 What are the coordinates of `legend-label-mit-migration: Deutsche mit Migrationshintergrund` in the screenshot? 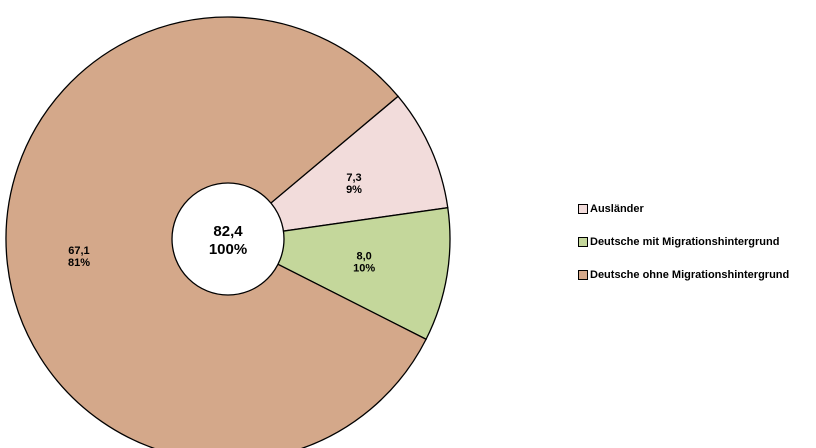 It's located at (685, 242).